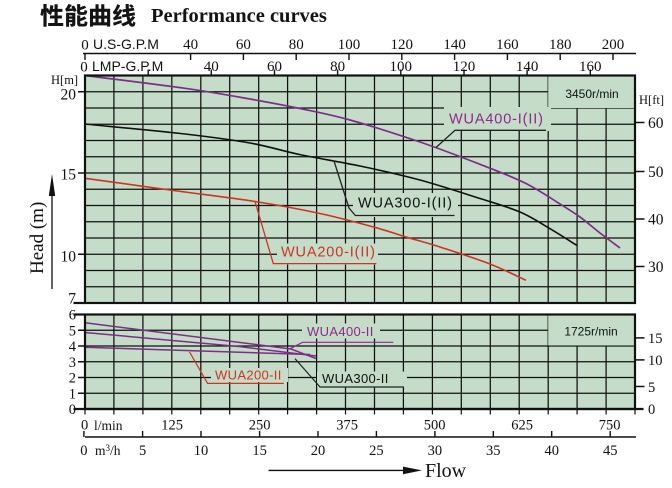  Describe the element at coordinates (405, 204) in the screenshot. I see `svg-text: WUA300-I(II)` at that location.